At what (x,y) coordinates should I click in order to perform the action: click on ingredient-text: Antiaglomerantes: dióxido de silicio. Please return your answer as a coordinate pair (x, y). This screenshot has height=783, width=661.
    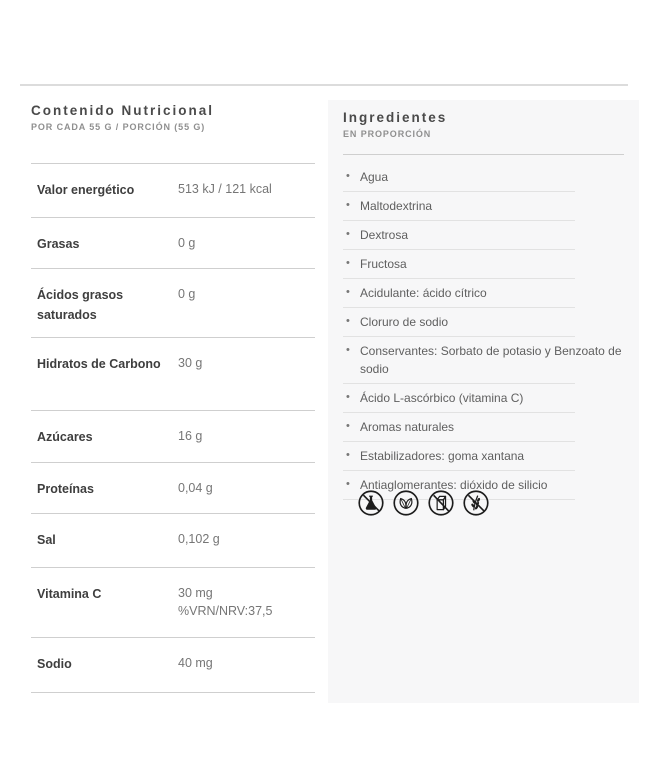
    Looking at the image, I should click on (454, 485).